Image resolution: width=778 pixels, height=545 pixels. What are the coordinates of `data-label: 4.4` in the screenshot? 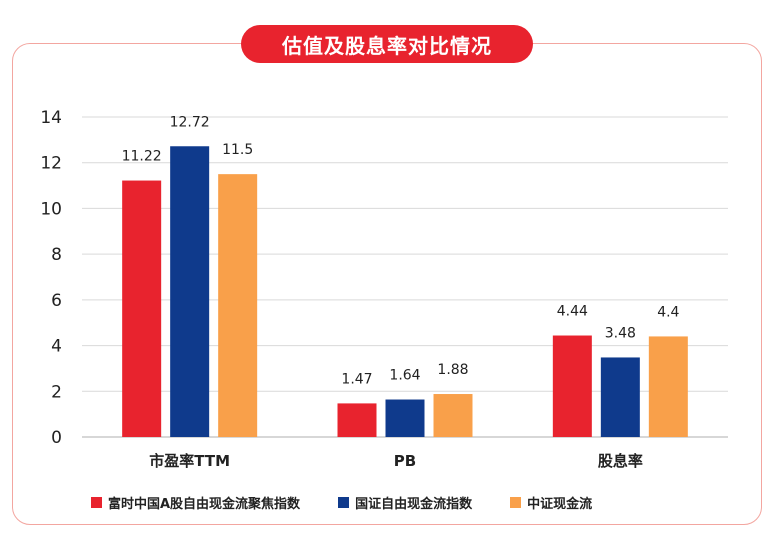 It's located at (668, 312).